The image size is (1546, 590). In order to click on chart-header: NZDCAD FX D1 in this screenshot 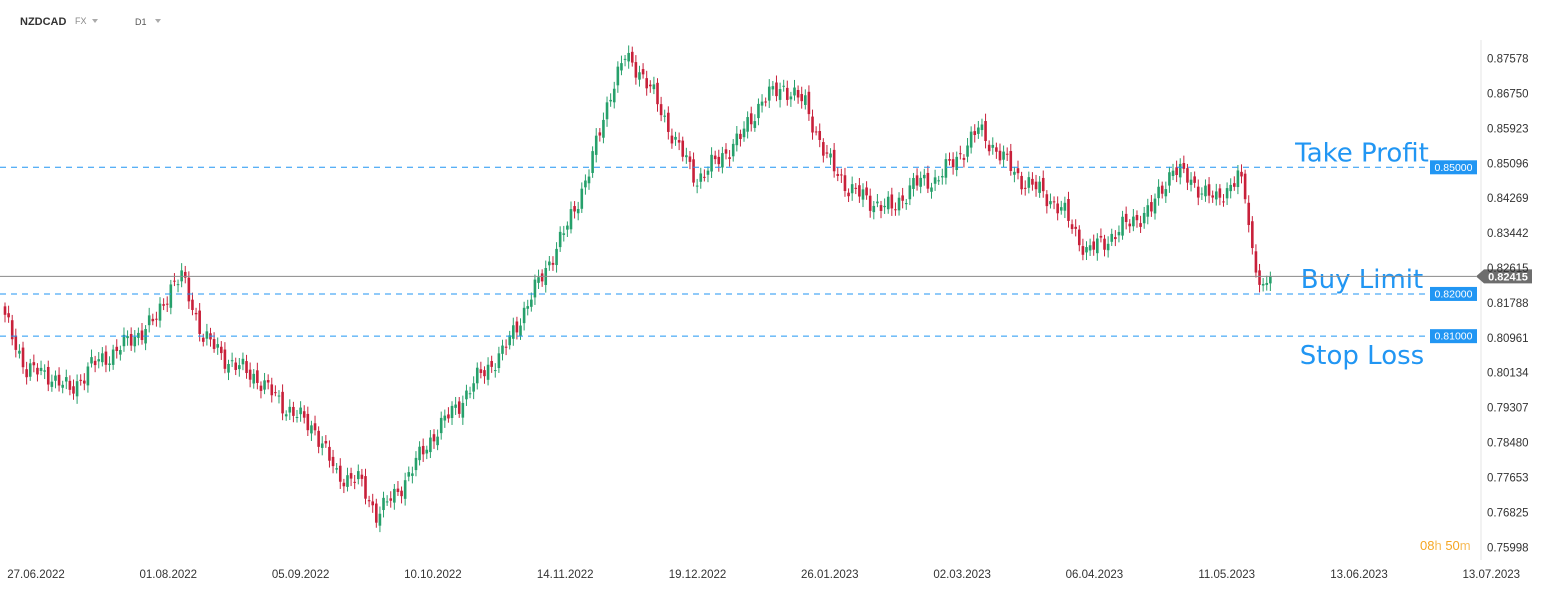, I will do `click(740, 22)`.